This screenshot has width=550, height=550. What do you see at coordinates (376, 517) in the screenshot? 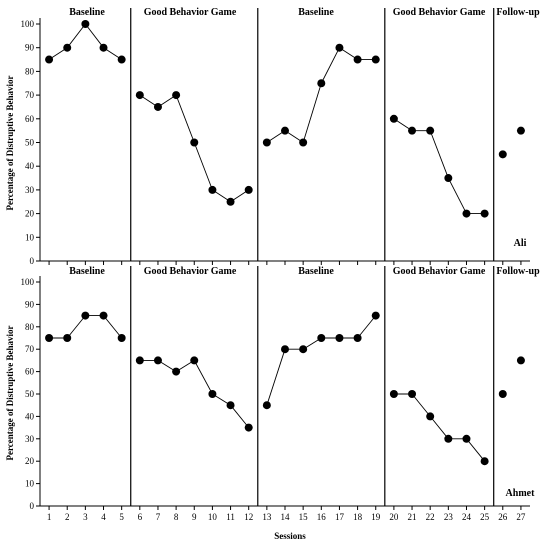
I see `x-tick-label: 19` at bounding box center [376, 517].